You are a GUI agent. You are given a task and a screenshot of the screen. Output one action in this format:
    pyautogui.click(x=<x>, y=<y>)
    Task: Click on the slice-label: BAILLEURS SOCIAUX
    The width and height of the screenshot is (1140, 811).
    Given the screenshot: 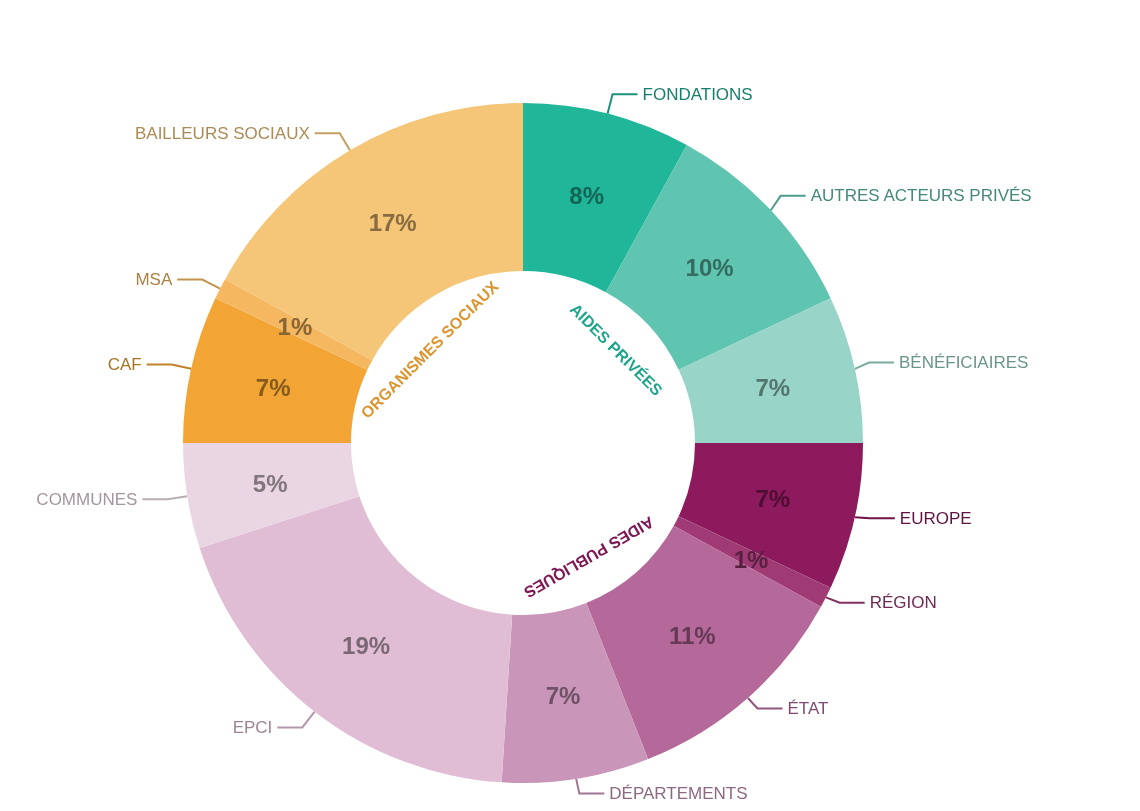 What is the action you would take?
    pyautogui.click(x=222, y=133)
    